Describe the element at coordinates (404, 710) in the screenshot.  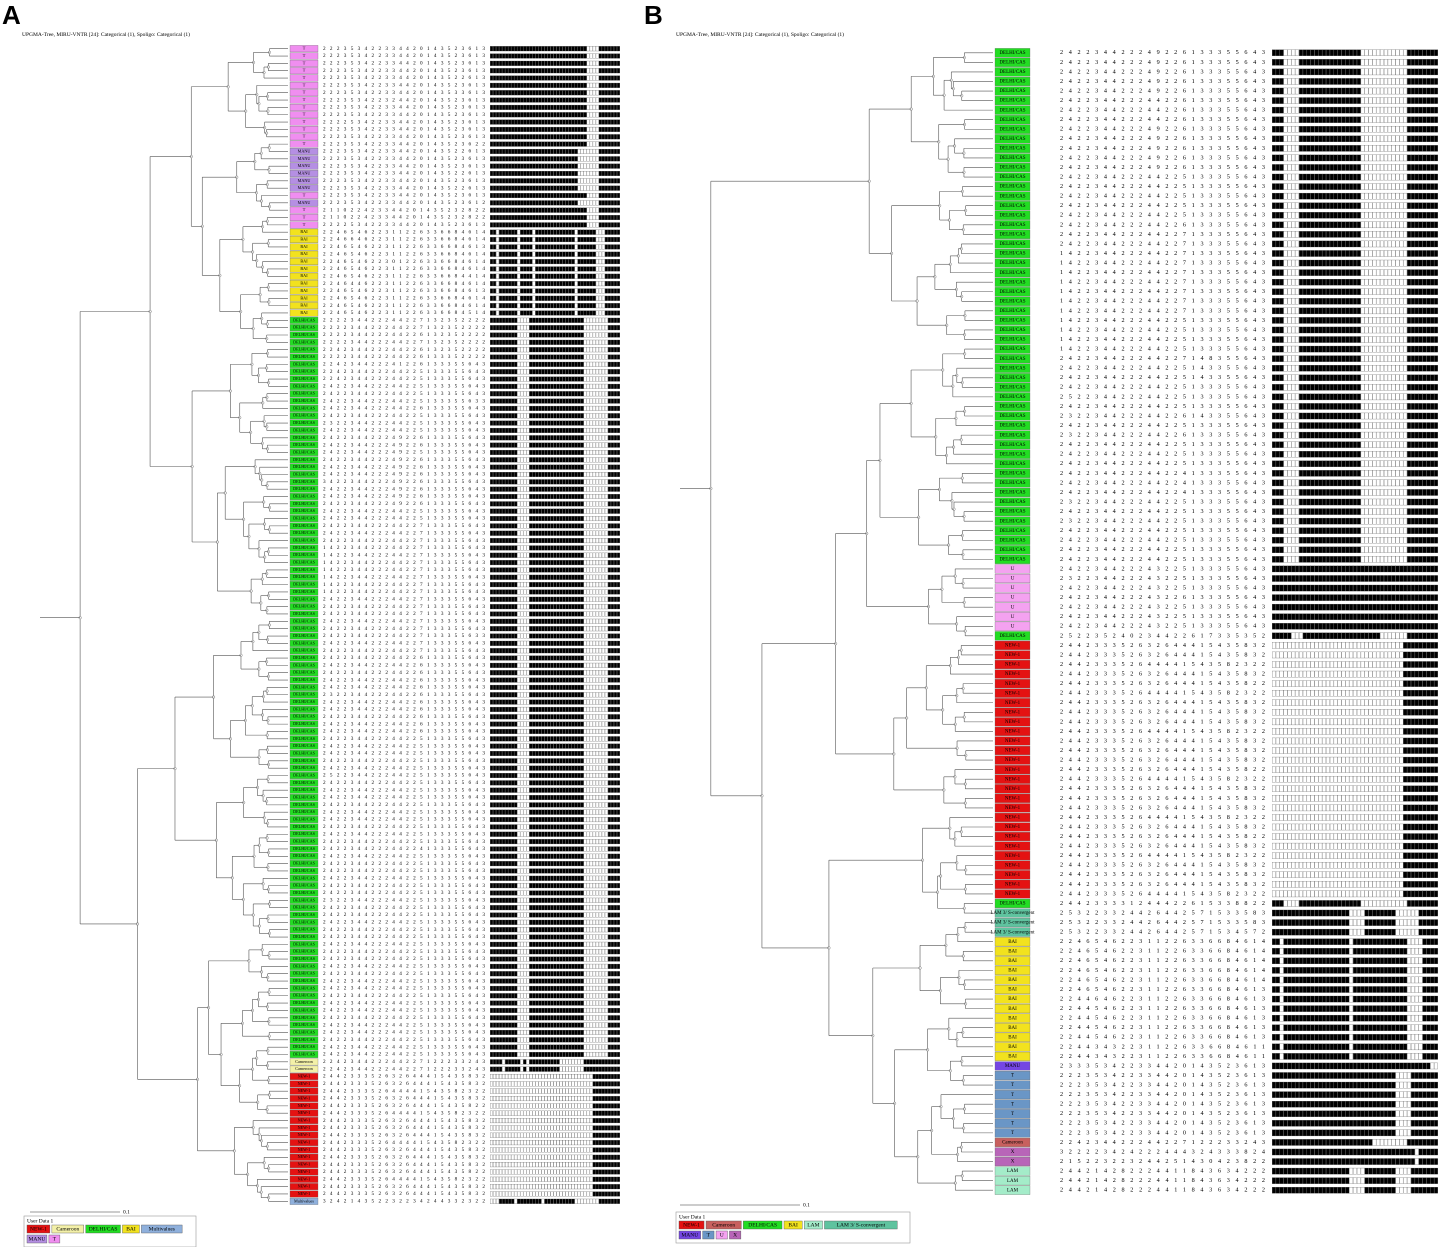
I see `miru-profile: 242234422244226133355643` at that location.